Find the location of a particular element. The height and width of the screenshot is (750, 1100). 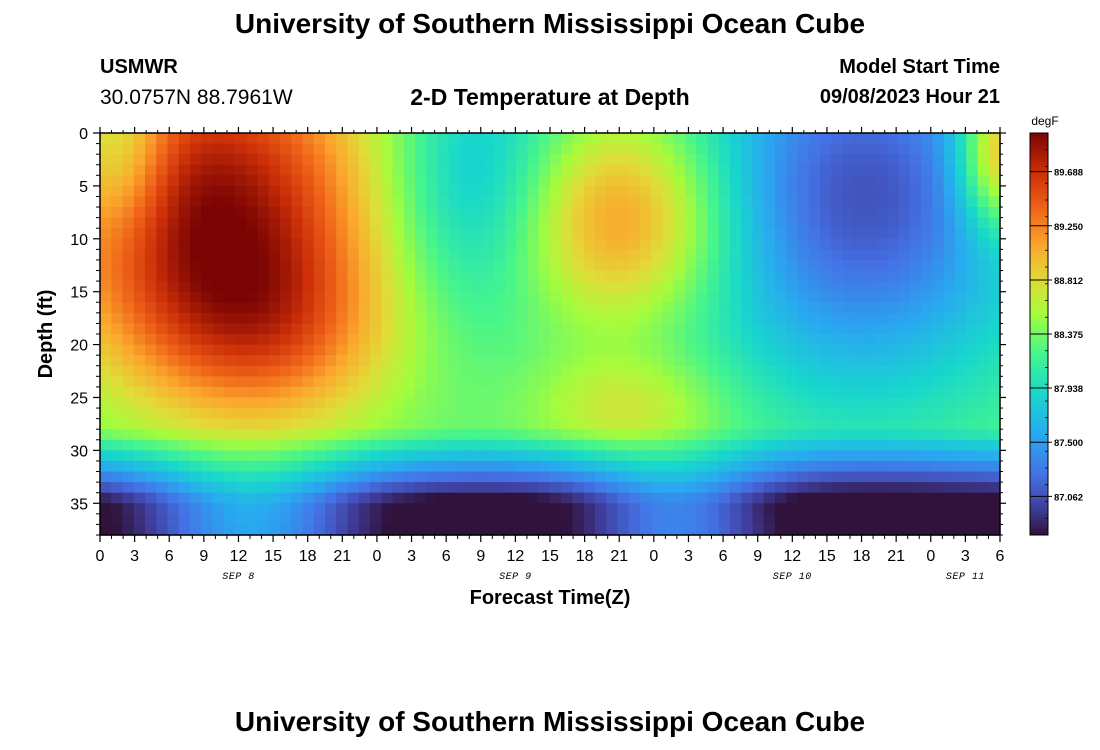

x-tick-label: 9 is located at coordinates (757, 556).